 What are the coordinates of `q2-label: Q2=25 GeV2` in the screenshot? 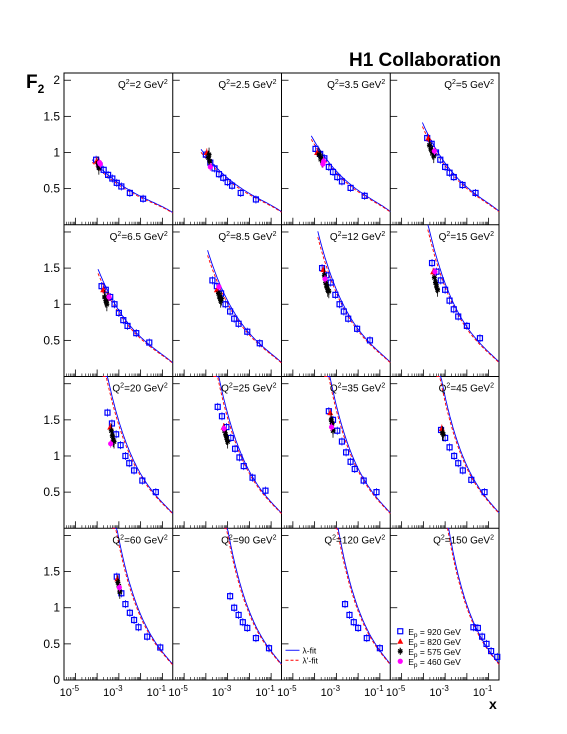 It's located at (248, 389).